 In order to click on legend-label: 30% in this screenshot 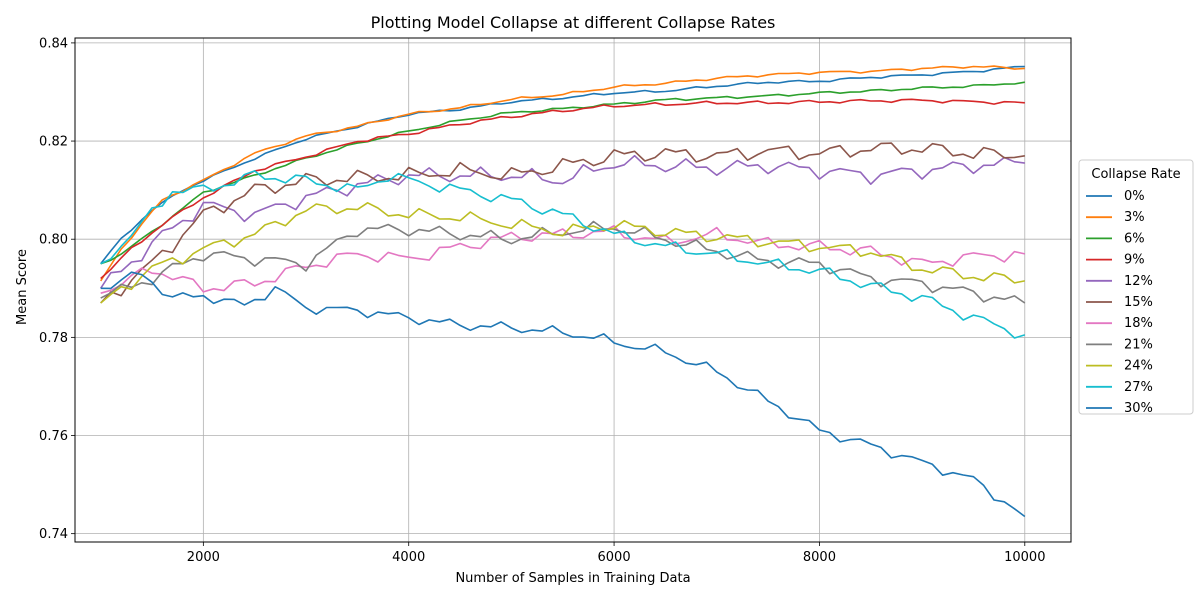, I will do `click(1138, 408)`.